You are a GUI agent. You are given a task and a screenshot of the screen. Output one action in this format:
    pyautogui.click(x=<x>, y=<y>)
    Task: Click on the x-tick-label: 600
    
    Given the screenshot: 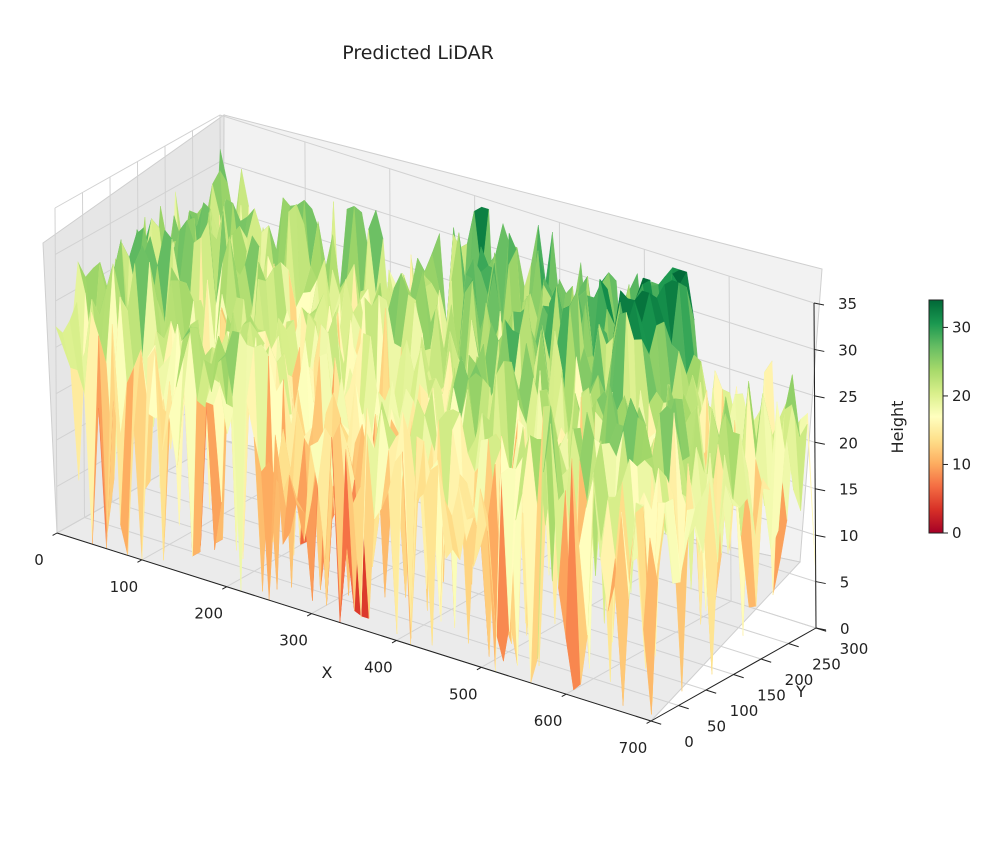 What is the action you would take?
    pyautogui.click(x=548, y=721)
    